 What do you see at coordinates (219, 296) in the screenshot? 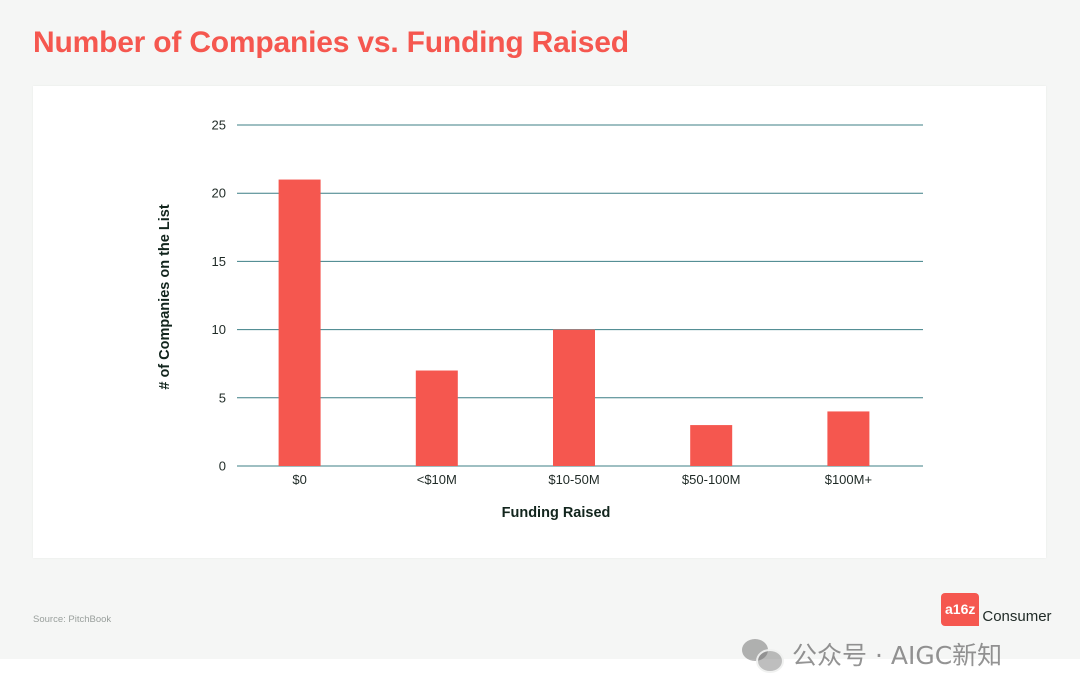
I see `y-tick-labels: 0 5 10 15 20 25` at bounding box center [219, 296].